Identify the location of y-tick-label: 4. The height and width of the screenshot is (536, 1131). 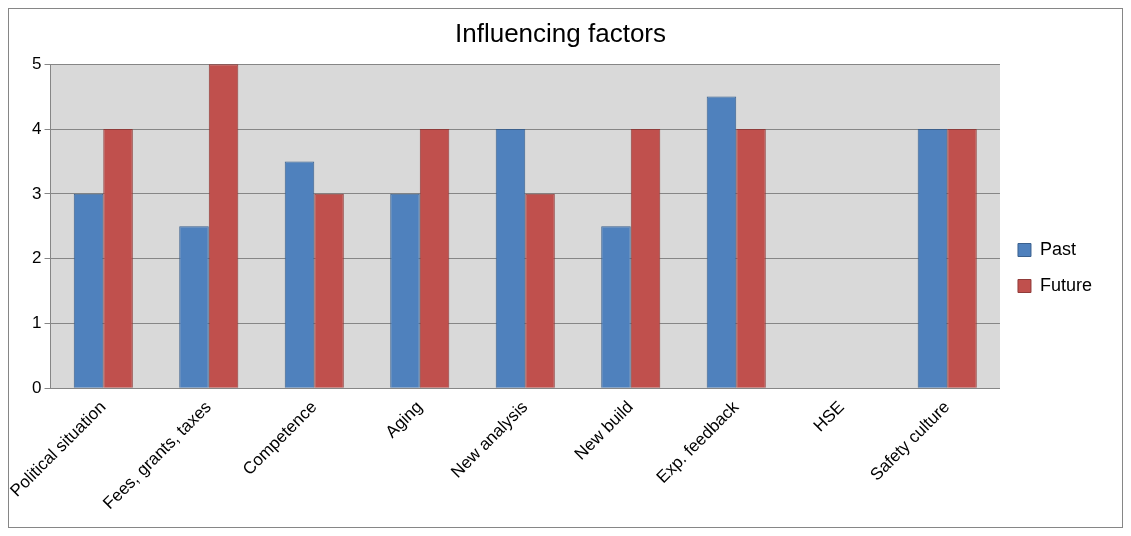
(37, 128).